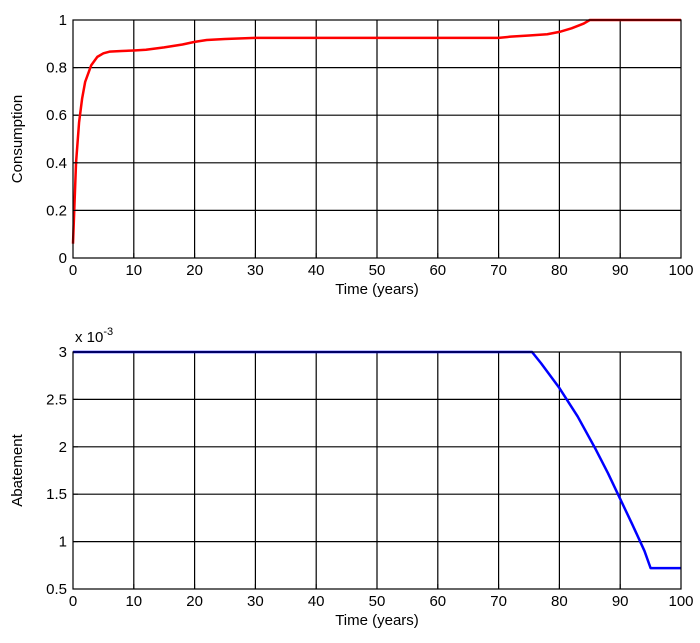  Describe the element at coordinates (56, 589) in the screenshot. I see `y-tick-label: 0.5` at that location.